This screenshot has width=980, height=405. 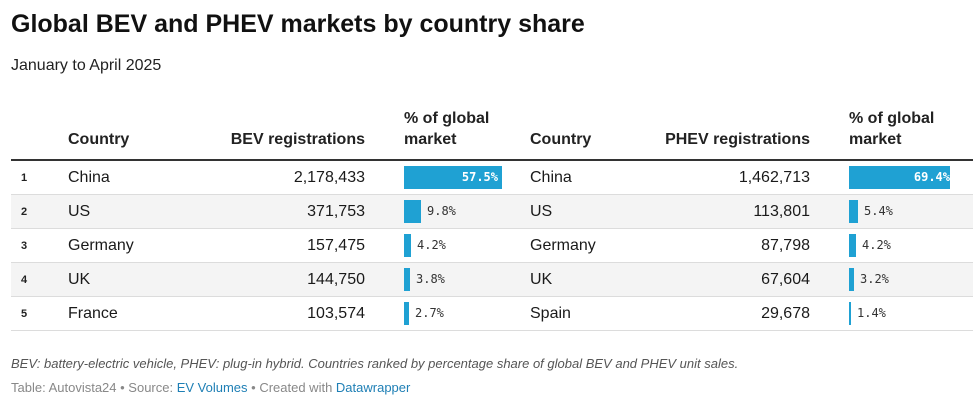 I want to click on bev-share: 4.2%, so click(x=448, y=245).